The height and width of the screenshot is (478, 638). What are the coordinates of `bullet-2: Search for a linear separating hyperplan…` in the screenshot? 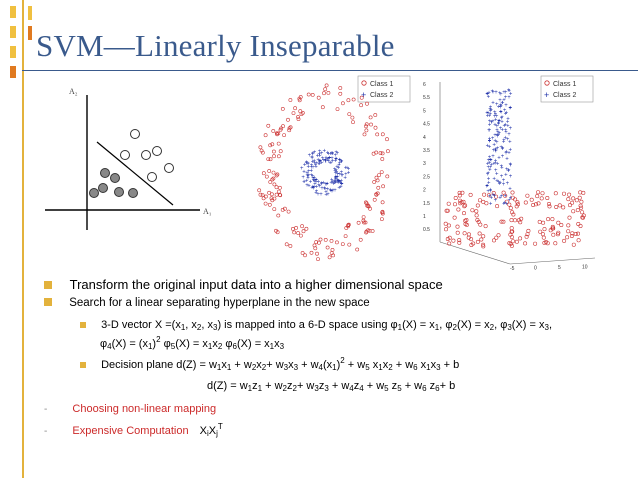 It's located at (207, 303).